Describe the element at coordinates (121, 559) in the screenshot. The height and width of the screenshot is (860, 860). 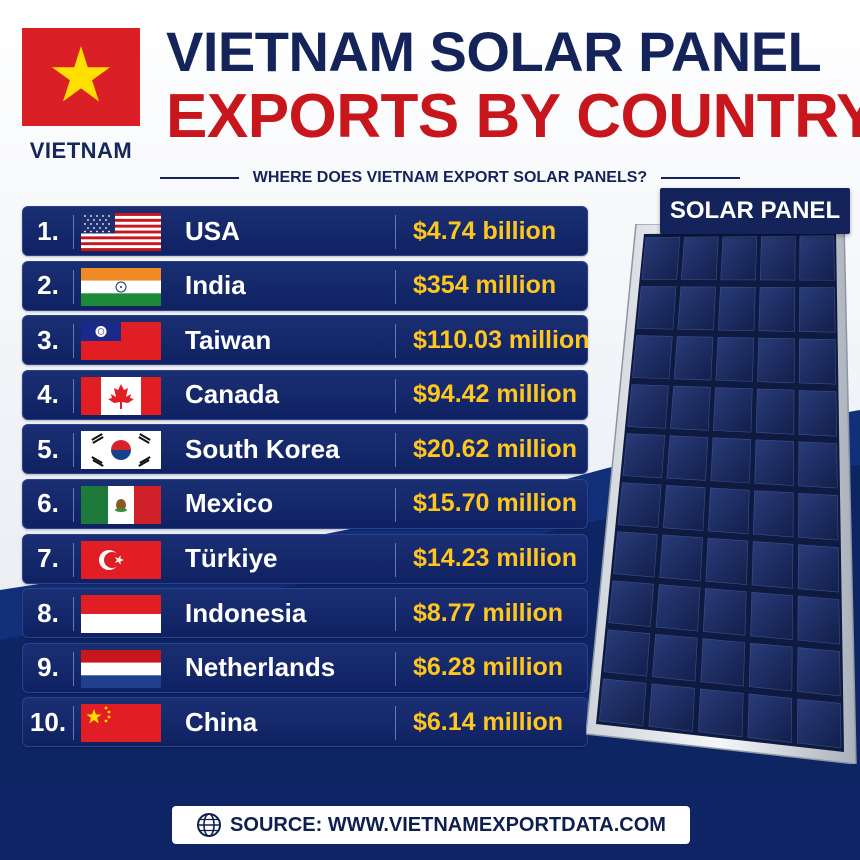
I see `turkiye-flag-icon` at that location.